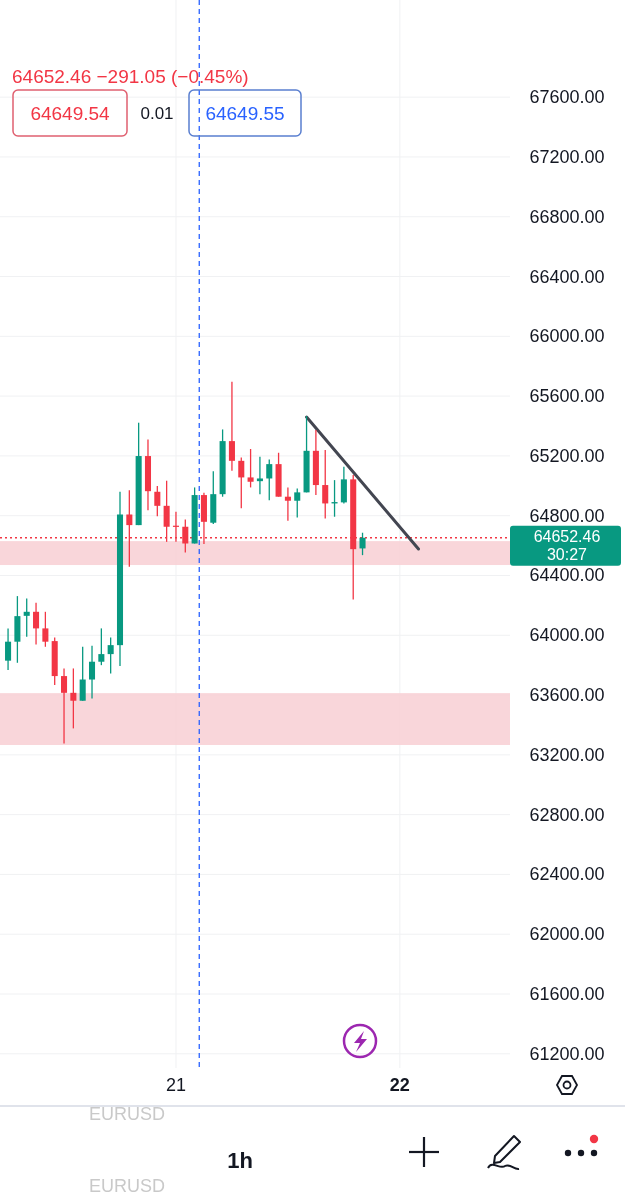 This screenshot has width=625, height=1200. Describe the element at coordinates (567, 455) in the screenshot. I see `y-tick-label: 65200.00` at that location.